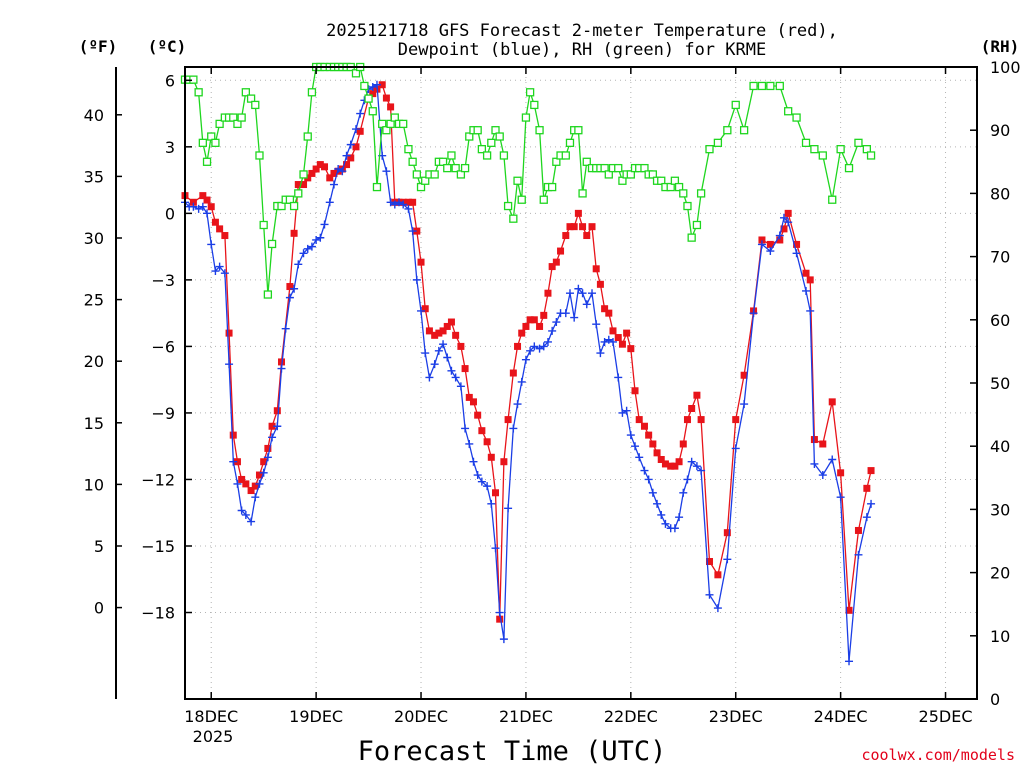  I want to click on fahrenheit-unit-label: (ºF), so click(98, 46).